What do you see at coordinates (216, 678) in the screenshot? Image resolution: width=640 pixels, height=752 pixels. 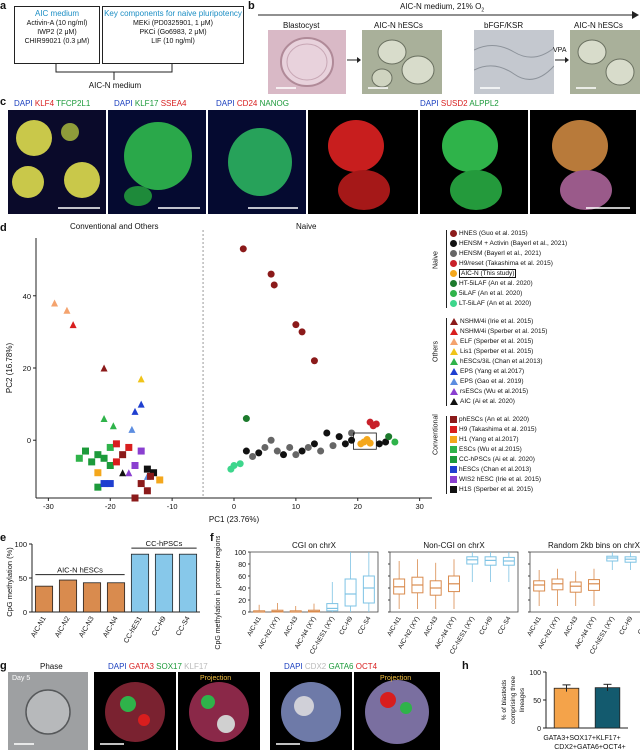 I see `projection-label-1: Projection` at bounding box center [216, 678].